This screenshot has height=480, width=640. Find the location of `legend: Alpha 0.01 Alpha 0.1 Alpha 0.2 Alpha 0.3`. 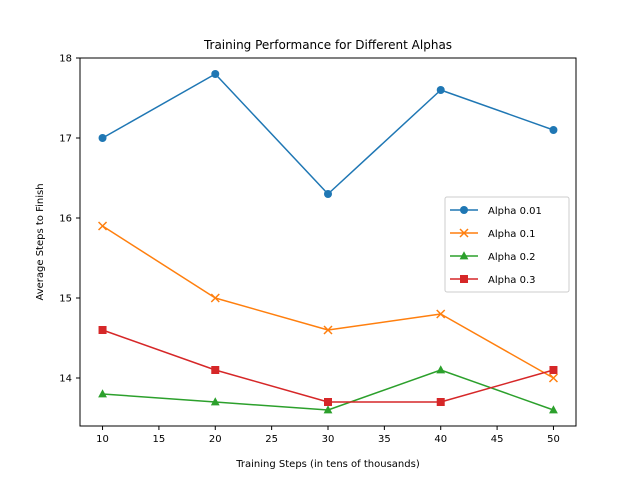

legend: Alpha 0.01 Alpha 0.1 Alpha 0.2 Alpha 0.3 is located at coordinates (507, 244).